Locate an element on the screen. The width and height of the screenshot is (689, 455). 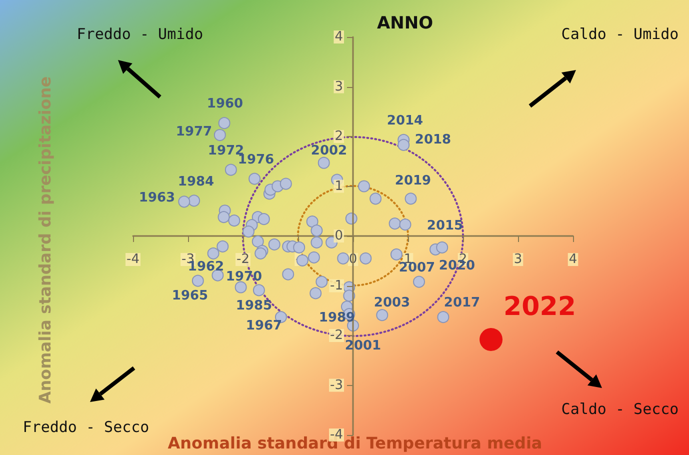
chart-title: ANNO is located at coordinates (405, 24).